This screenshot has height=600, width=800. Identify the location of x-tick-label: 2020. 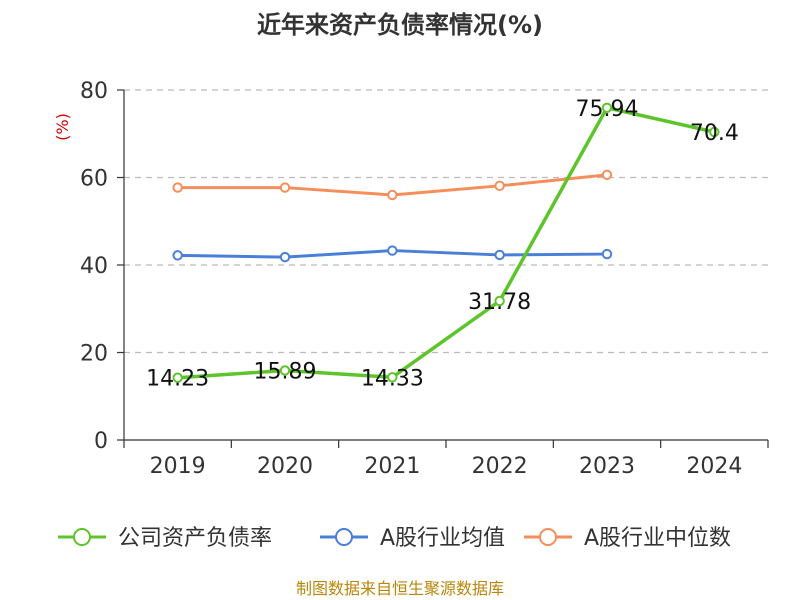
(285, 466).